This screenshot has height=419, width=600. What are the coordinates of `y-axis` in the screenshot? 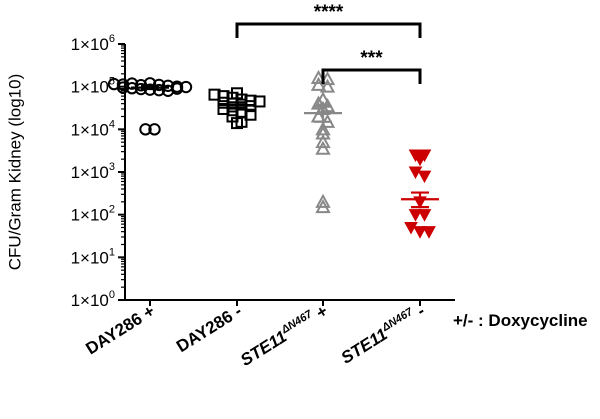 It's located at (122, 172).